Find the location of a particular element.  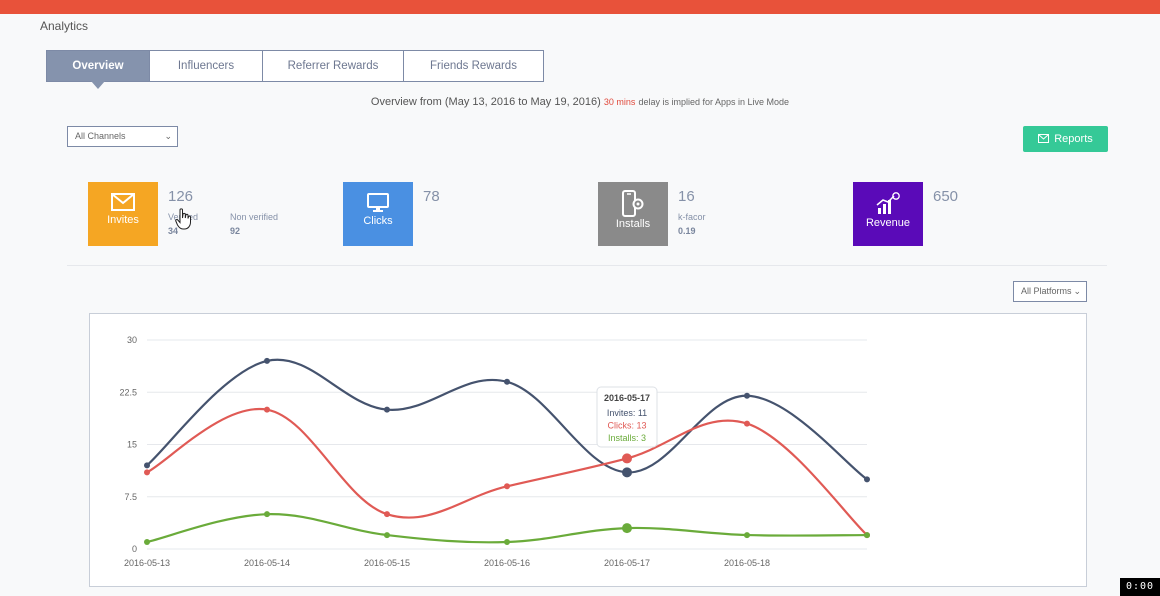

tab-overview: Overview is located at coordinates (98, 70).